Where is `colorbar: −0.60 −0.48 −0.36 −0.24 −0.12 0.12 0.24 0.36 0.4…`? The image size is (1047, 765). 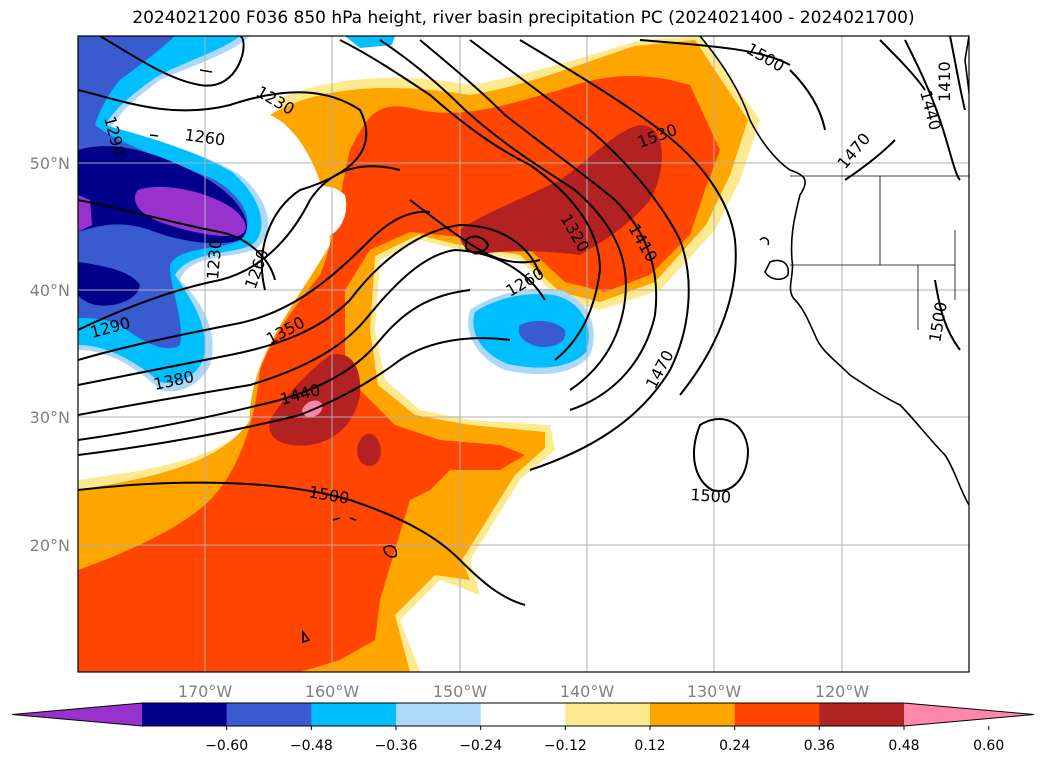
colorbar: −0.60 −0.48 −0.36 −0.24 −0.12 0.12 0.24 0.36 0.4… is located at coordinates (523, 728).